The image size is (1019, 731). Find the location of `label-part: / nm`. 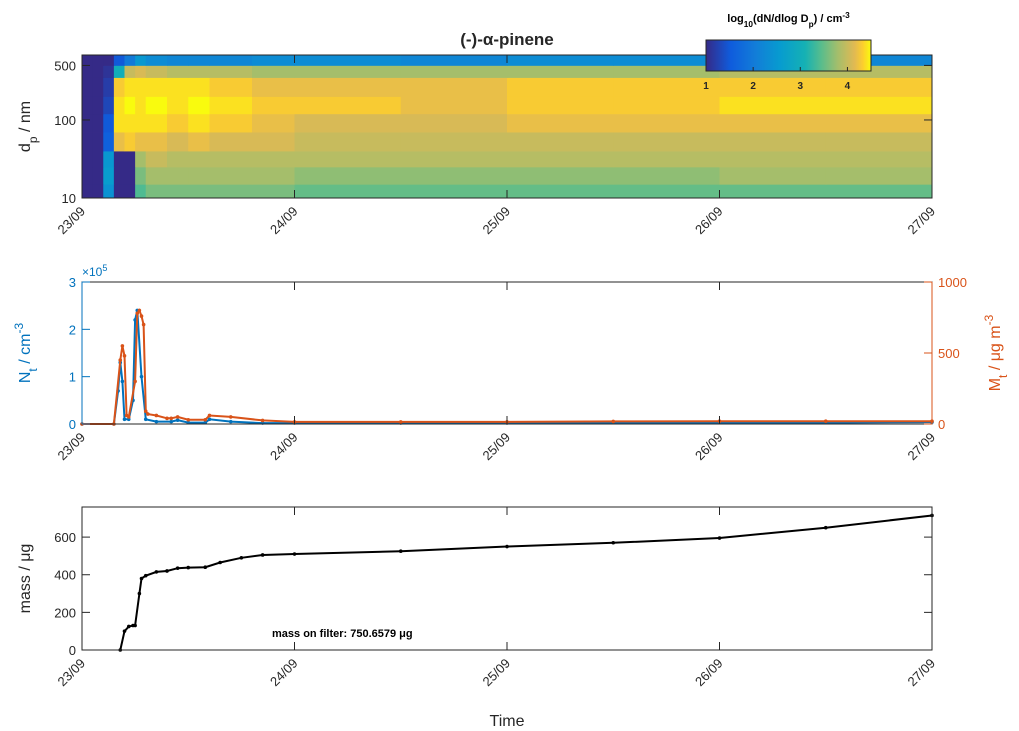

label-part: / nm is located at coordinates (25, 119).